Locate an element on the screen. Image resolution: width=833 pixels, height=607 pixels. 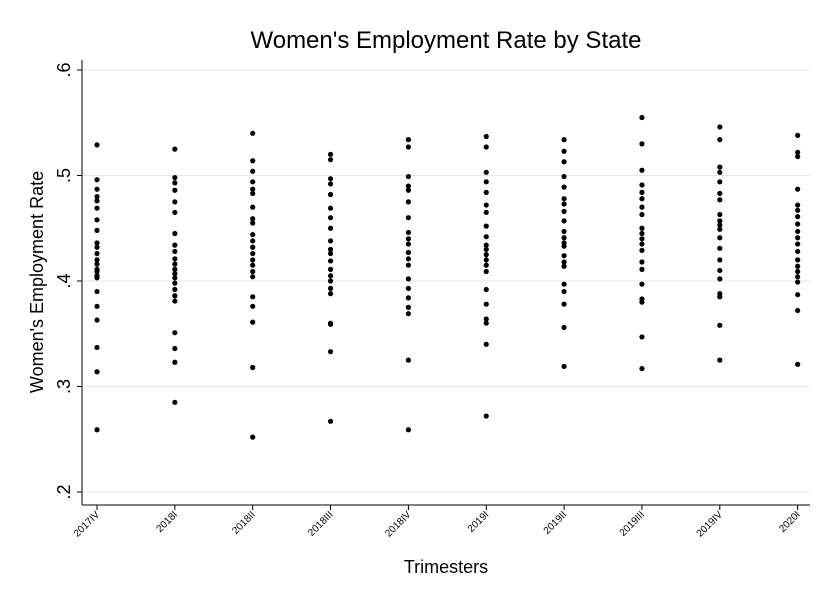
y-tick-label: .6 is located at coordinates (64, 69).